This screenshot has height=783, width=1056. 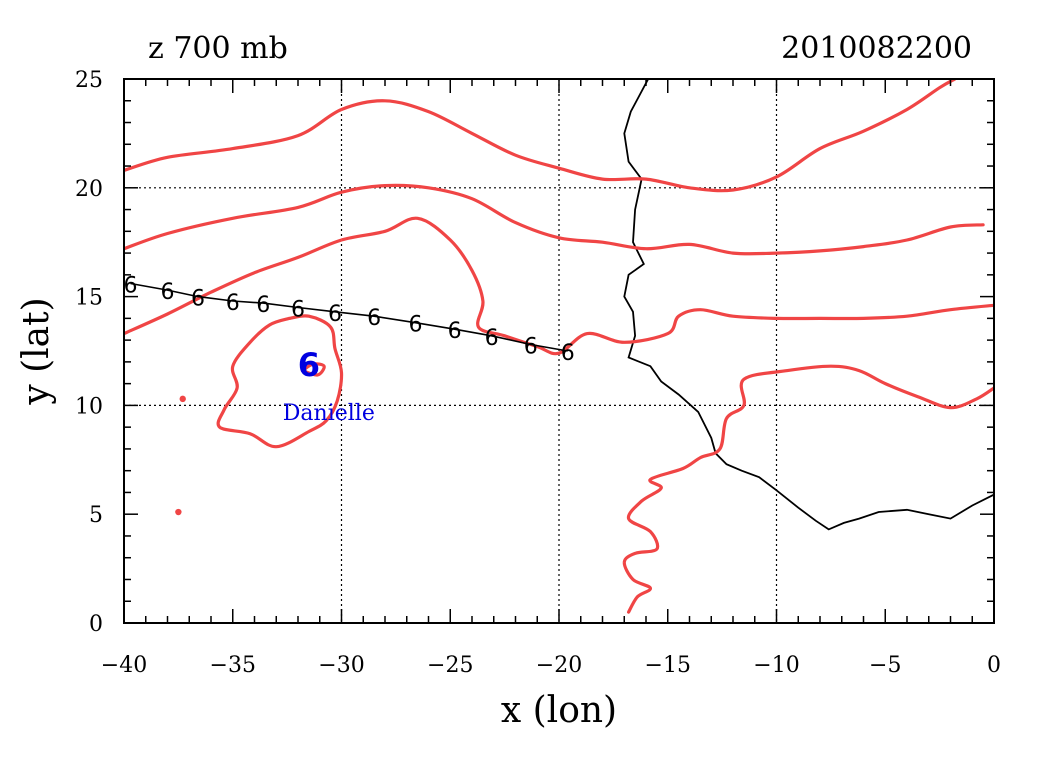 I want to click on x-tick-label: −10, so click(x=776, y=665).